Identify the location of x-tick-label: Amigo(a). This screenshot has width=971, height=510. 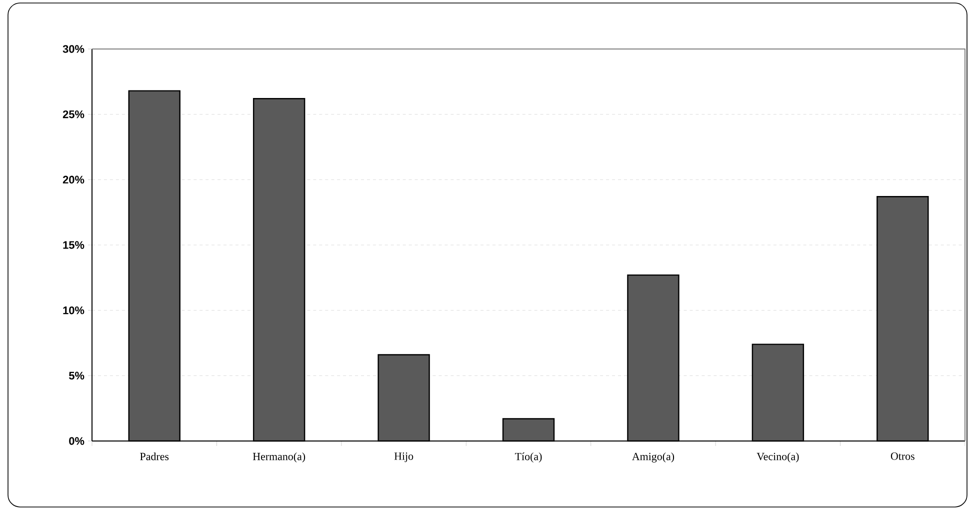
(653, 457).